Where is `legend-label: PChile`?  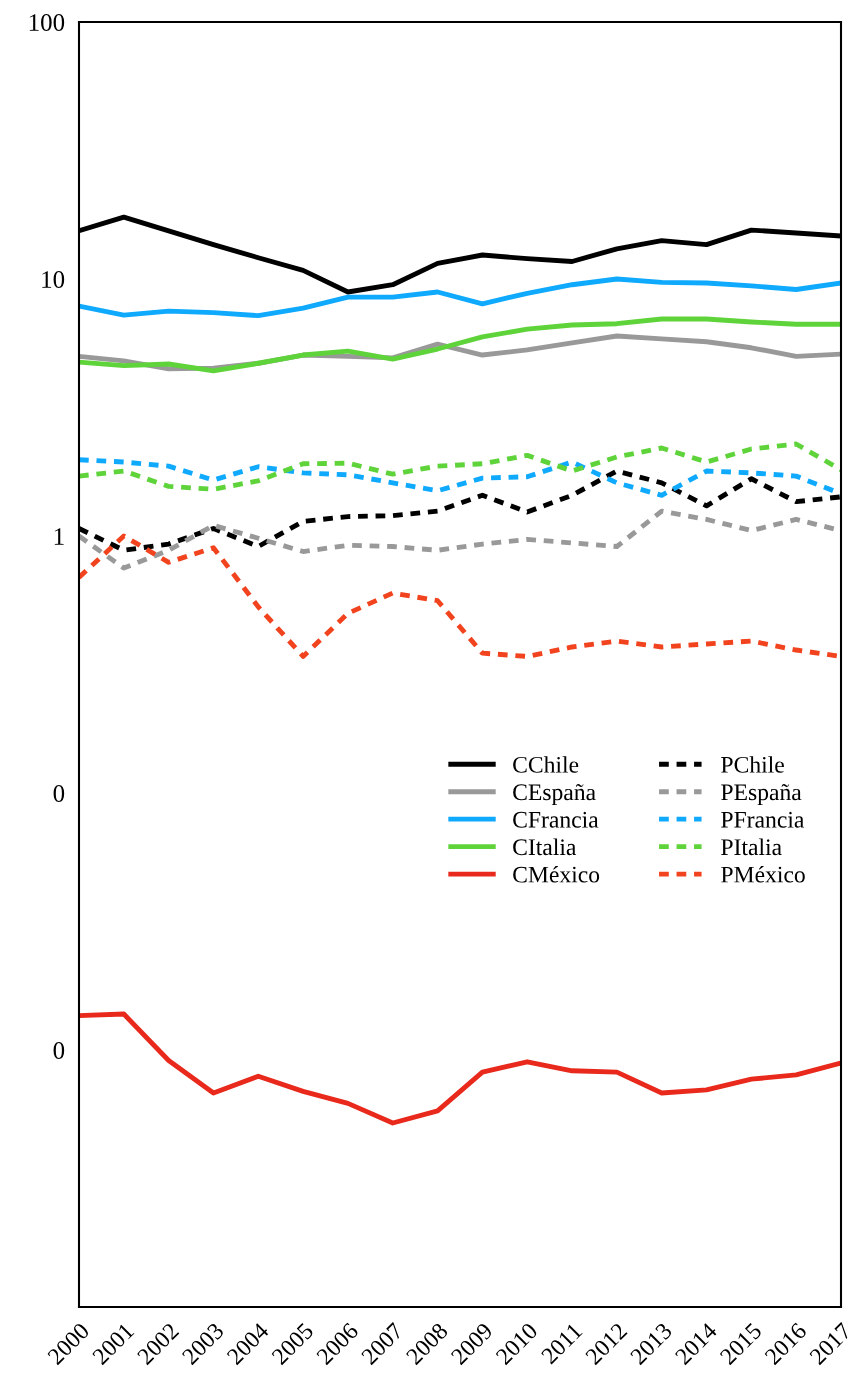
legend-label: PChile is located at coordinates (752, 764).